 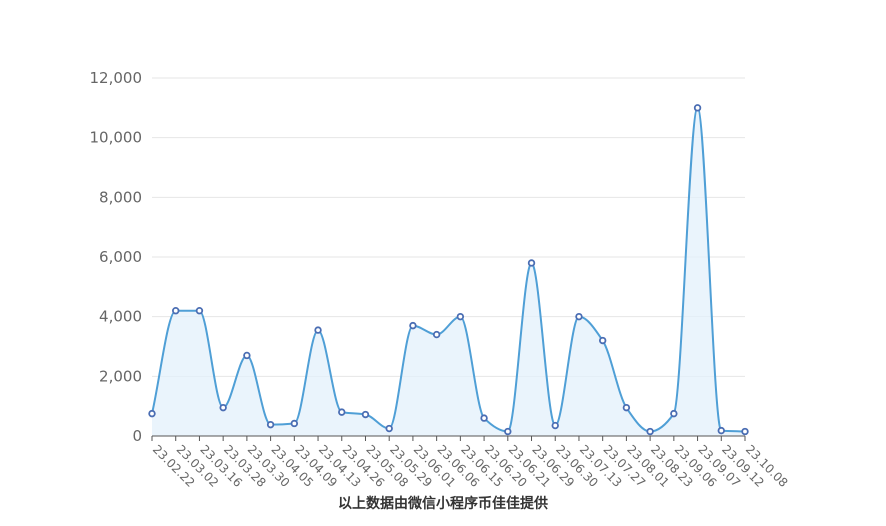 I want to click on y-tick-label: 8,000, so click(x=120, y=197).